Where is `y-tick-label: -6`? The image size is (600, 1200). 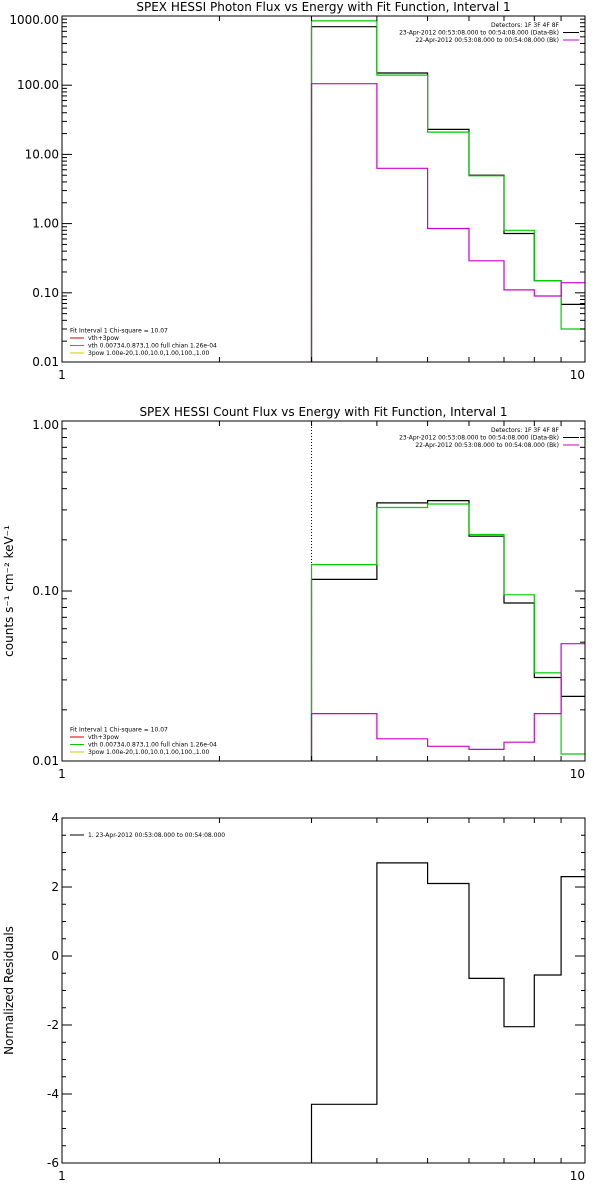 y-tick-label: -6 is located at coordinates (53, 1163).